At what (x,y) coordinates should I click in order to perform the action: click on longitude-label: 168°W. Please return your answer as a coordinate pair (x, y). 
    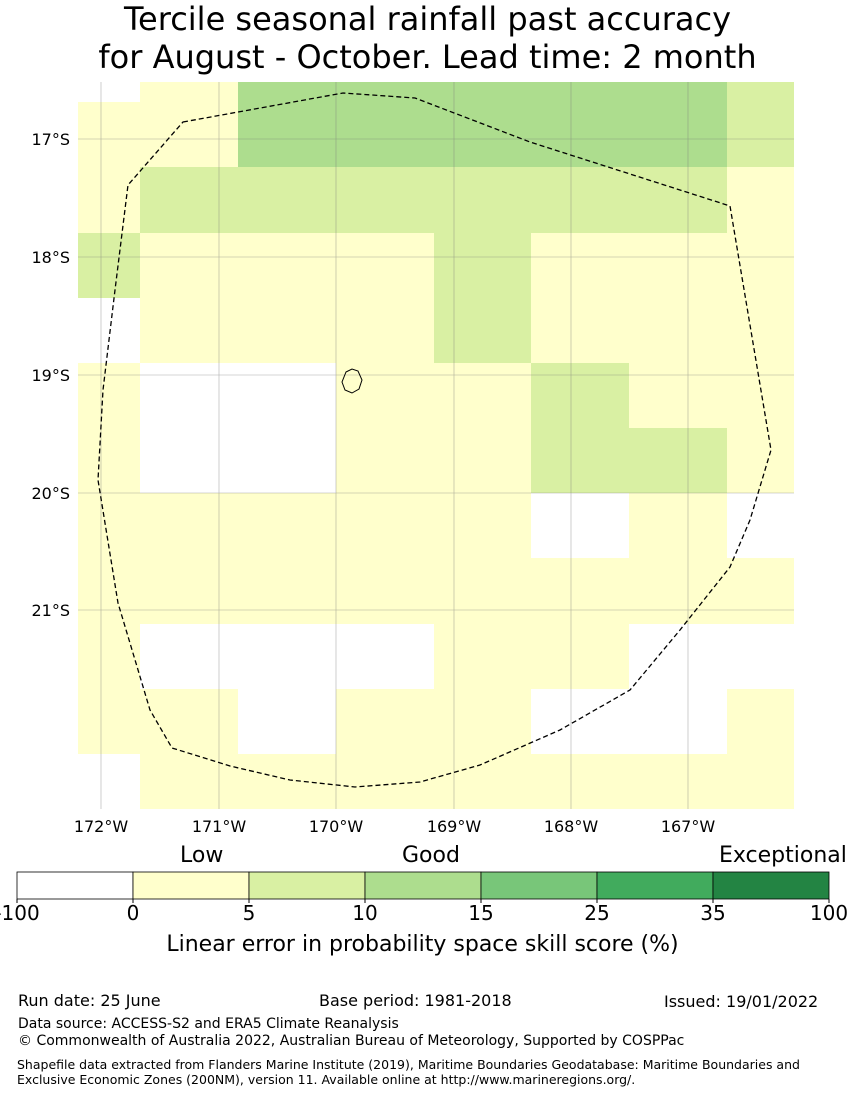
    Looking at the image, I should click on (571, 826).